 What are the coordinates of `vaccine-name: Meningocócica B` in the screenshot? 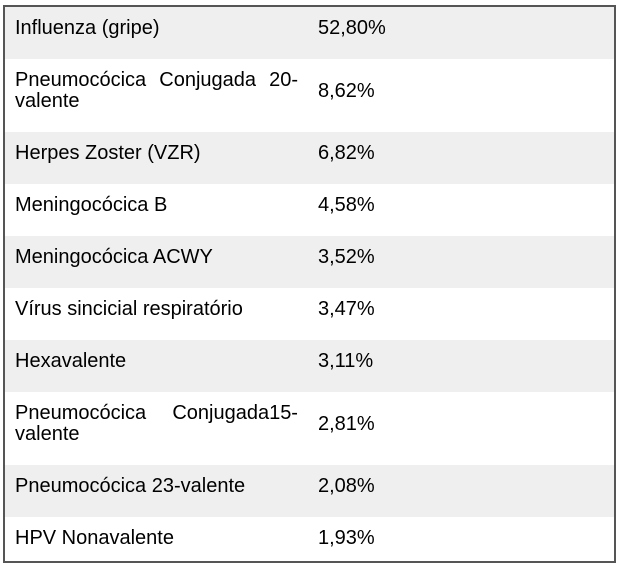 It's located at (156, 210).